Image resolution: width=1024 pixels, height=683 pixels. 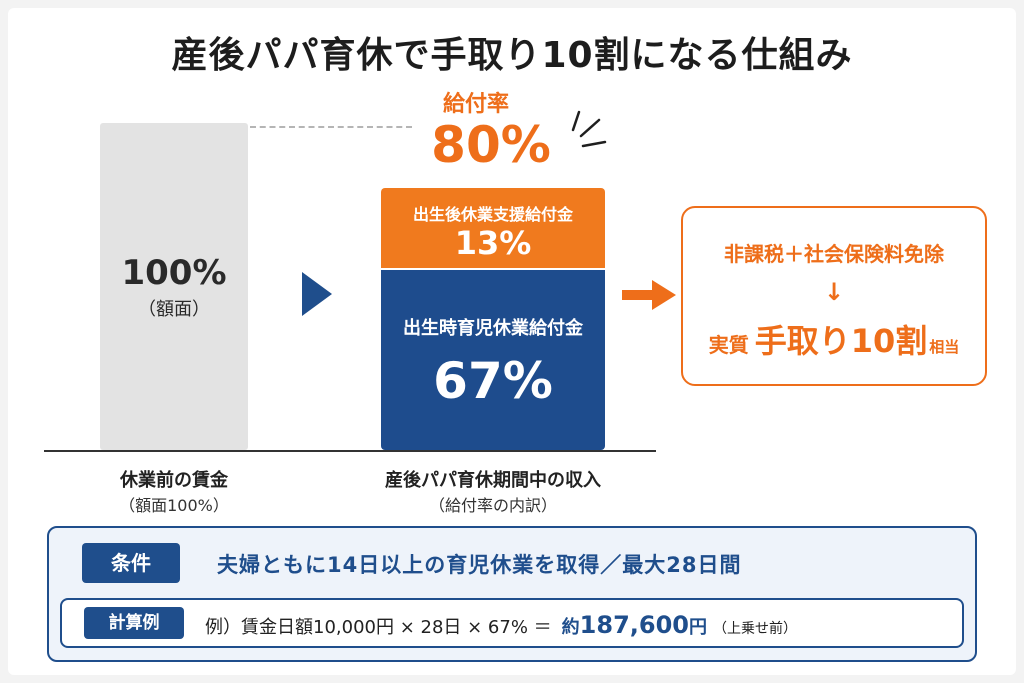 I want to click on page-title: 産後パパ育休で手取り10割になる仕組み, so click(x=512, y=55).